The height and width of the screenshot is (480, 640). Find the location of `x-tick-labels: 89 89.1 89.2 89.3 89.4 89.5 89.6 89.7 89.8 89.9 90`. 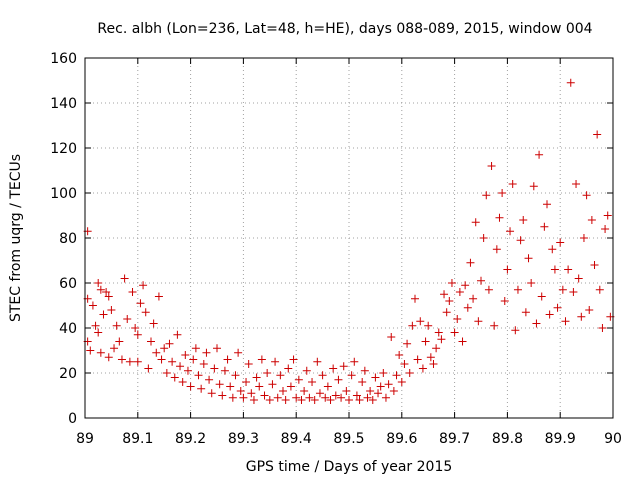

x-tick-labels: 89 89.1 89.2 89.3 89.4 89.5 89.6 89.7 89.8 89.9 90 is located at coordinates (349, 439).